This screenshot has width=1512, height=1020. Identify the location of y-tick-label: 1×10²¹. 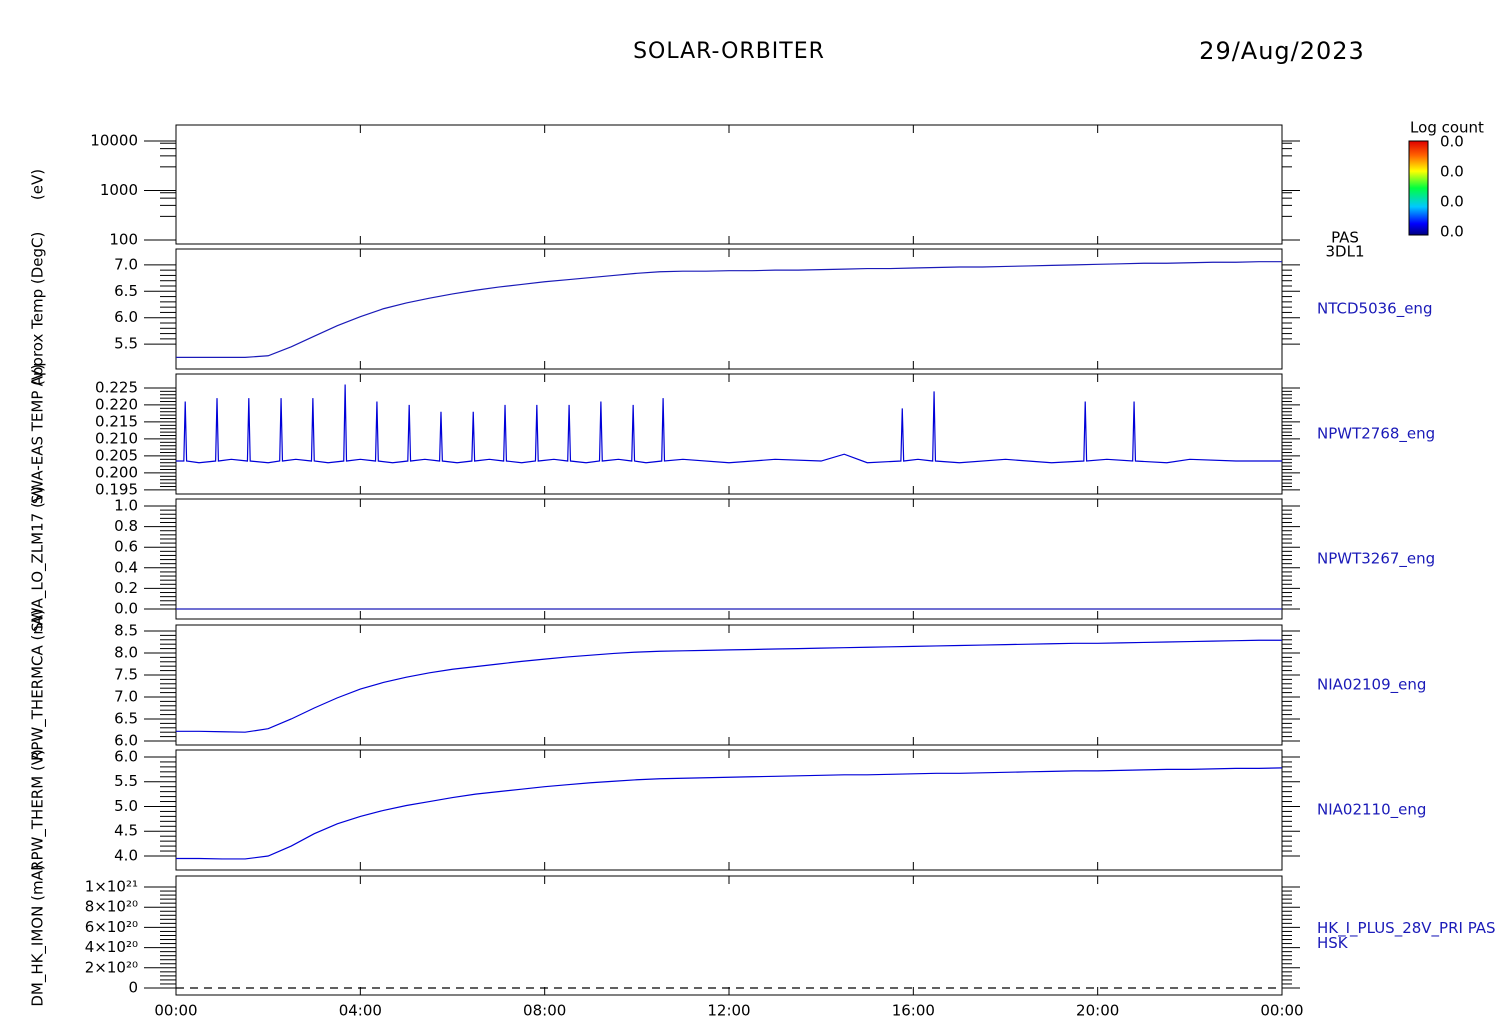
(111, 887).